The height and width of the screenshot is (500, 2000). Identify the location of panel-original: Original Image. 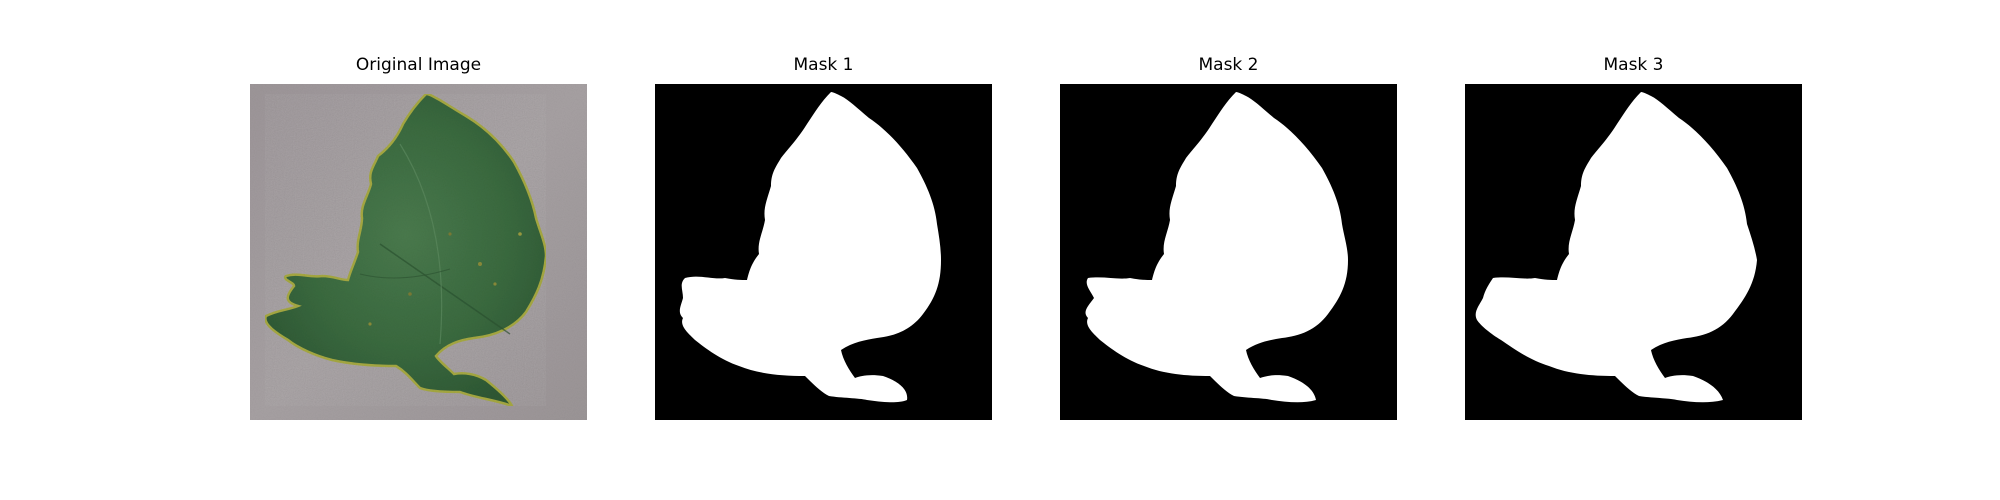
(418, 237).